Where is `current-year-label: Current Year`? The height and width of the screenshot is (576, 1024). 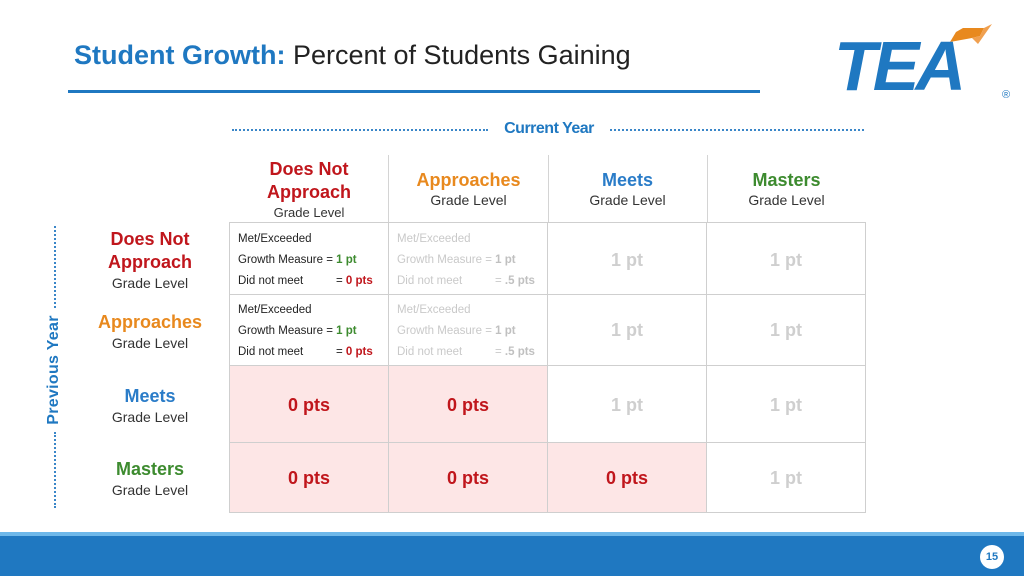 current-year-label: Current Year is located at coordinates (549, 128).